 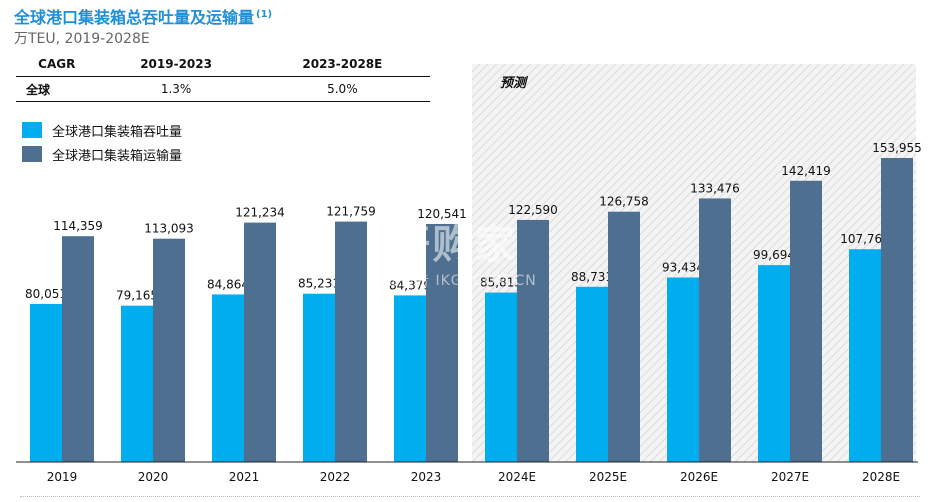 What do you see at coordinates (57, 64) in the screenshot?
I see `cagr-header-label: CAGR` at bounding box center [57, 64].